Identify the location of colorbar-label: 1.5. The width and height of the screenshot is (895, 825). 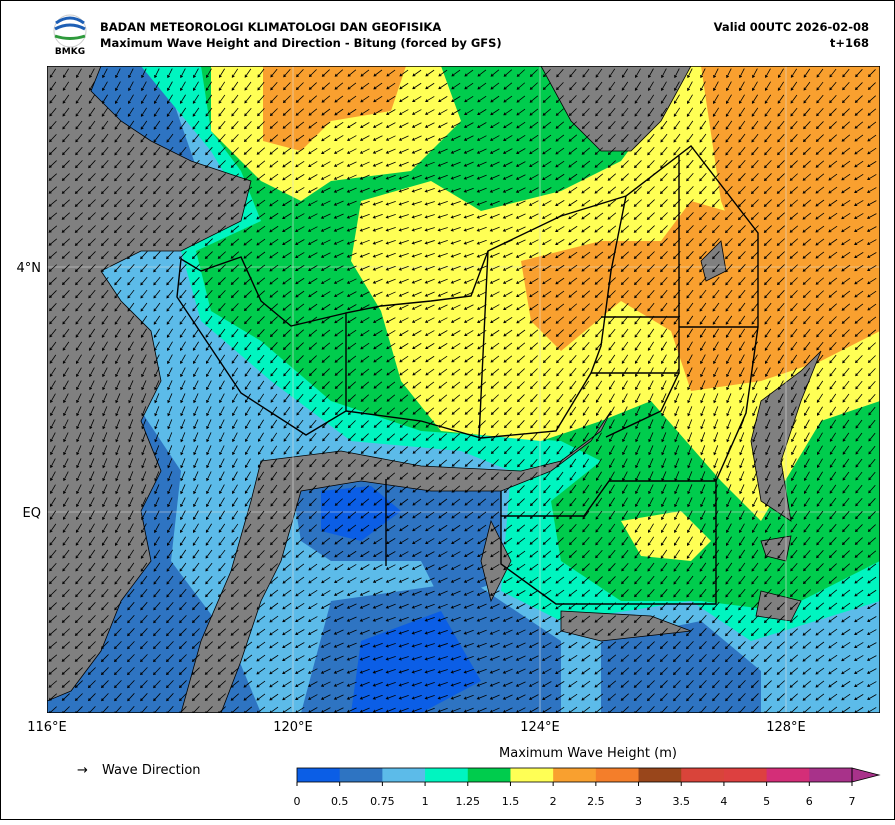
(511, 801).